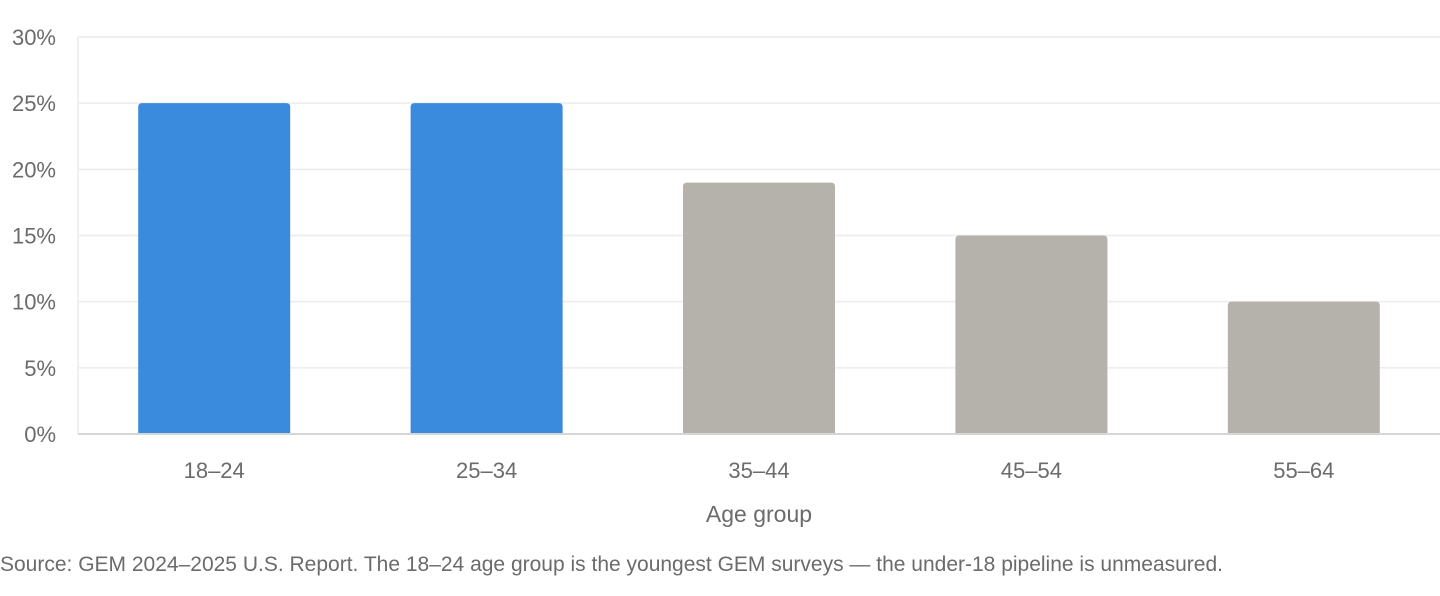 The width and height of the screenshot is (1440, 596). Describe the element at coordinates (34, 302) in the screenshot. I see `y-tick-label: 10%` at that location.